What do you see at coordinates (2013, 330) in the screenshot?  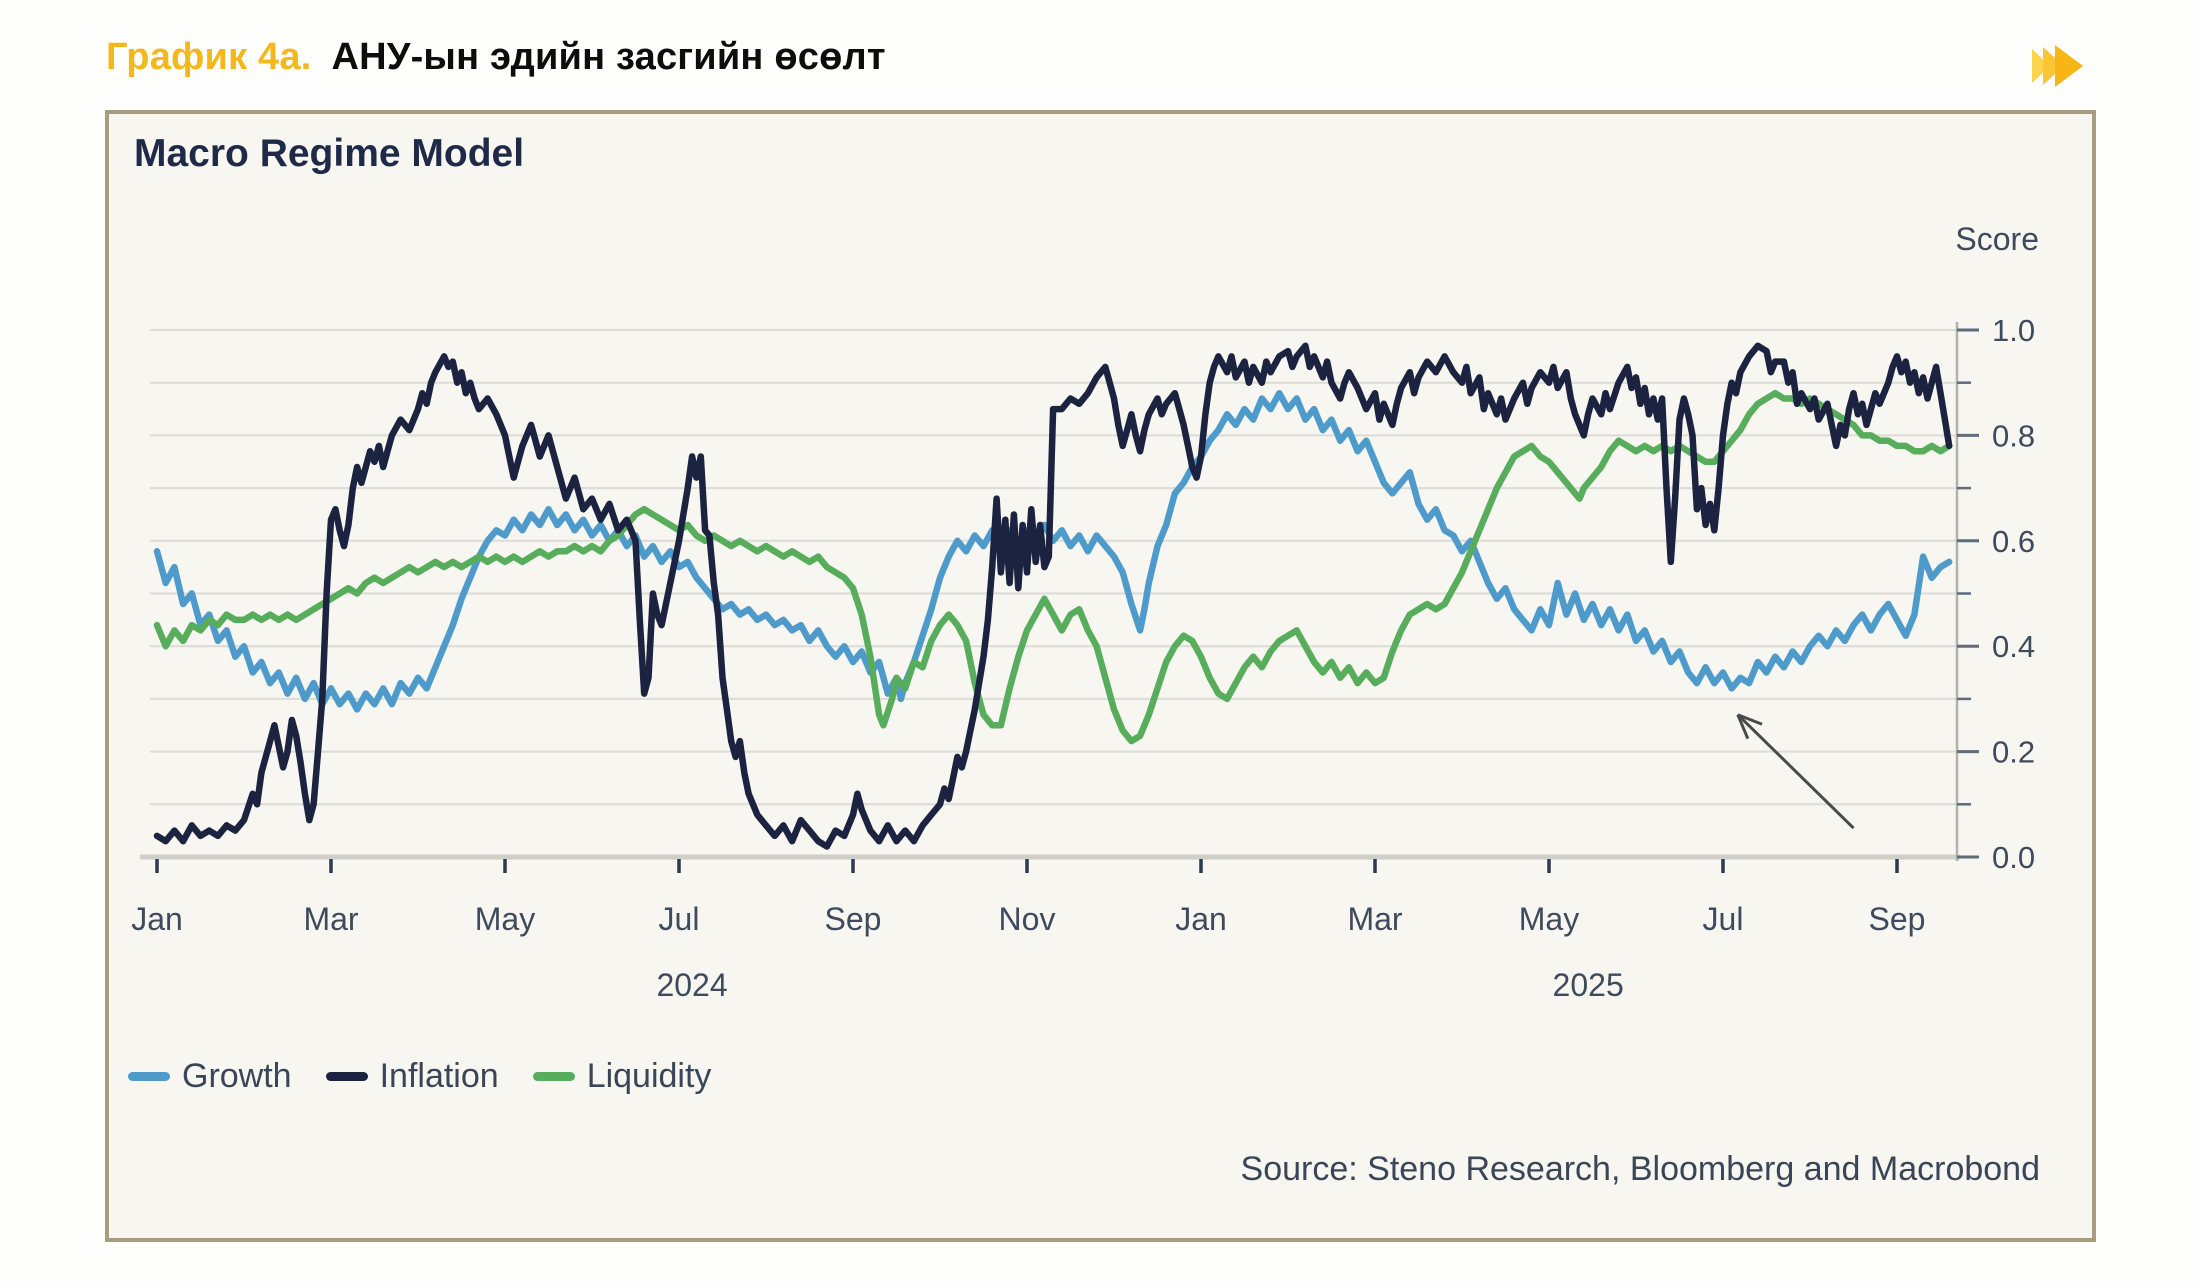 I see `svg-text: 1.0` at bounding box center [2013, 330].